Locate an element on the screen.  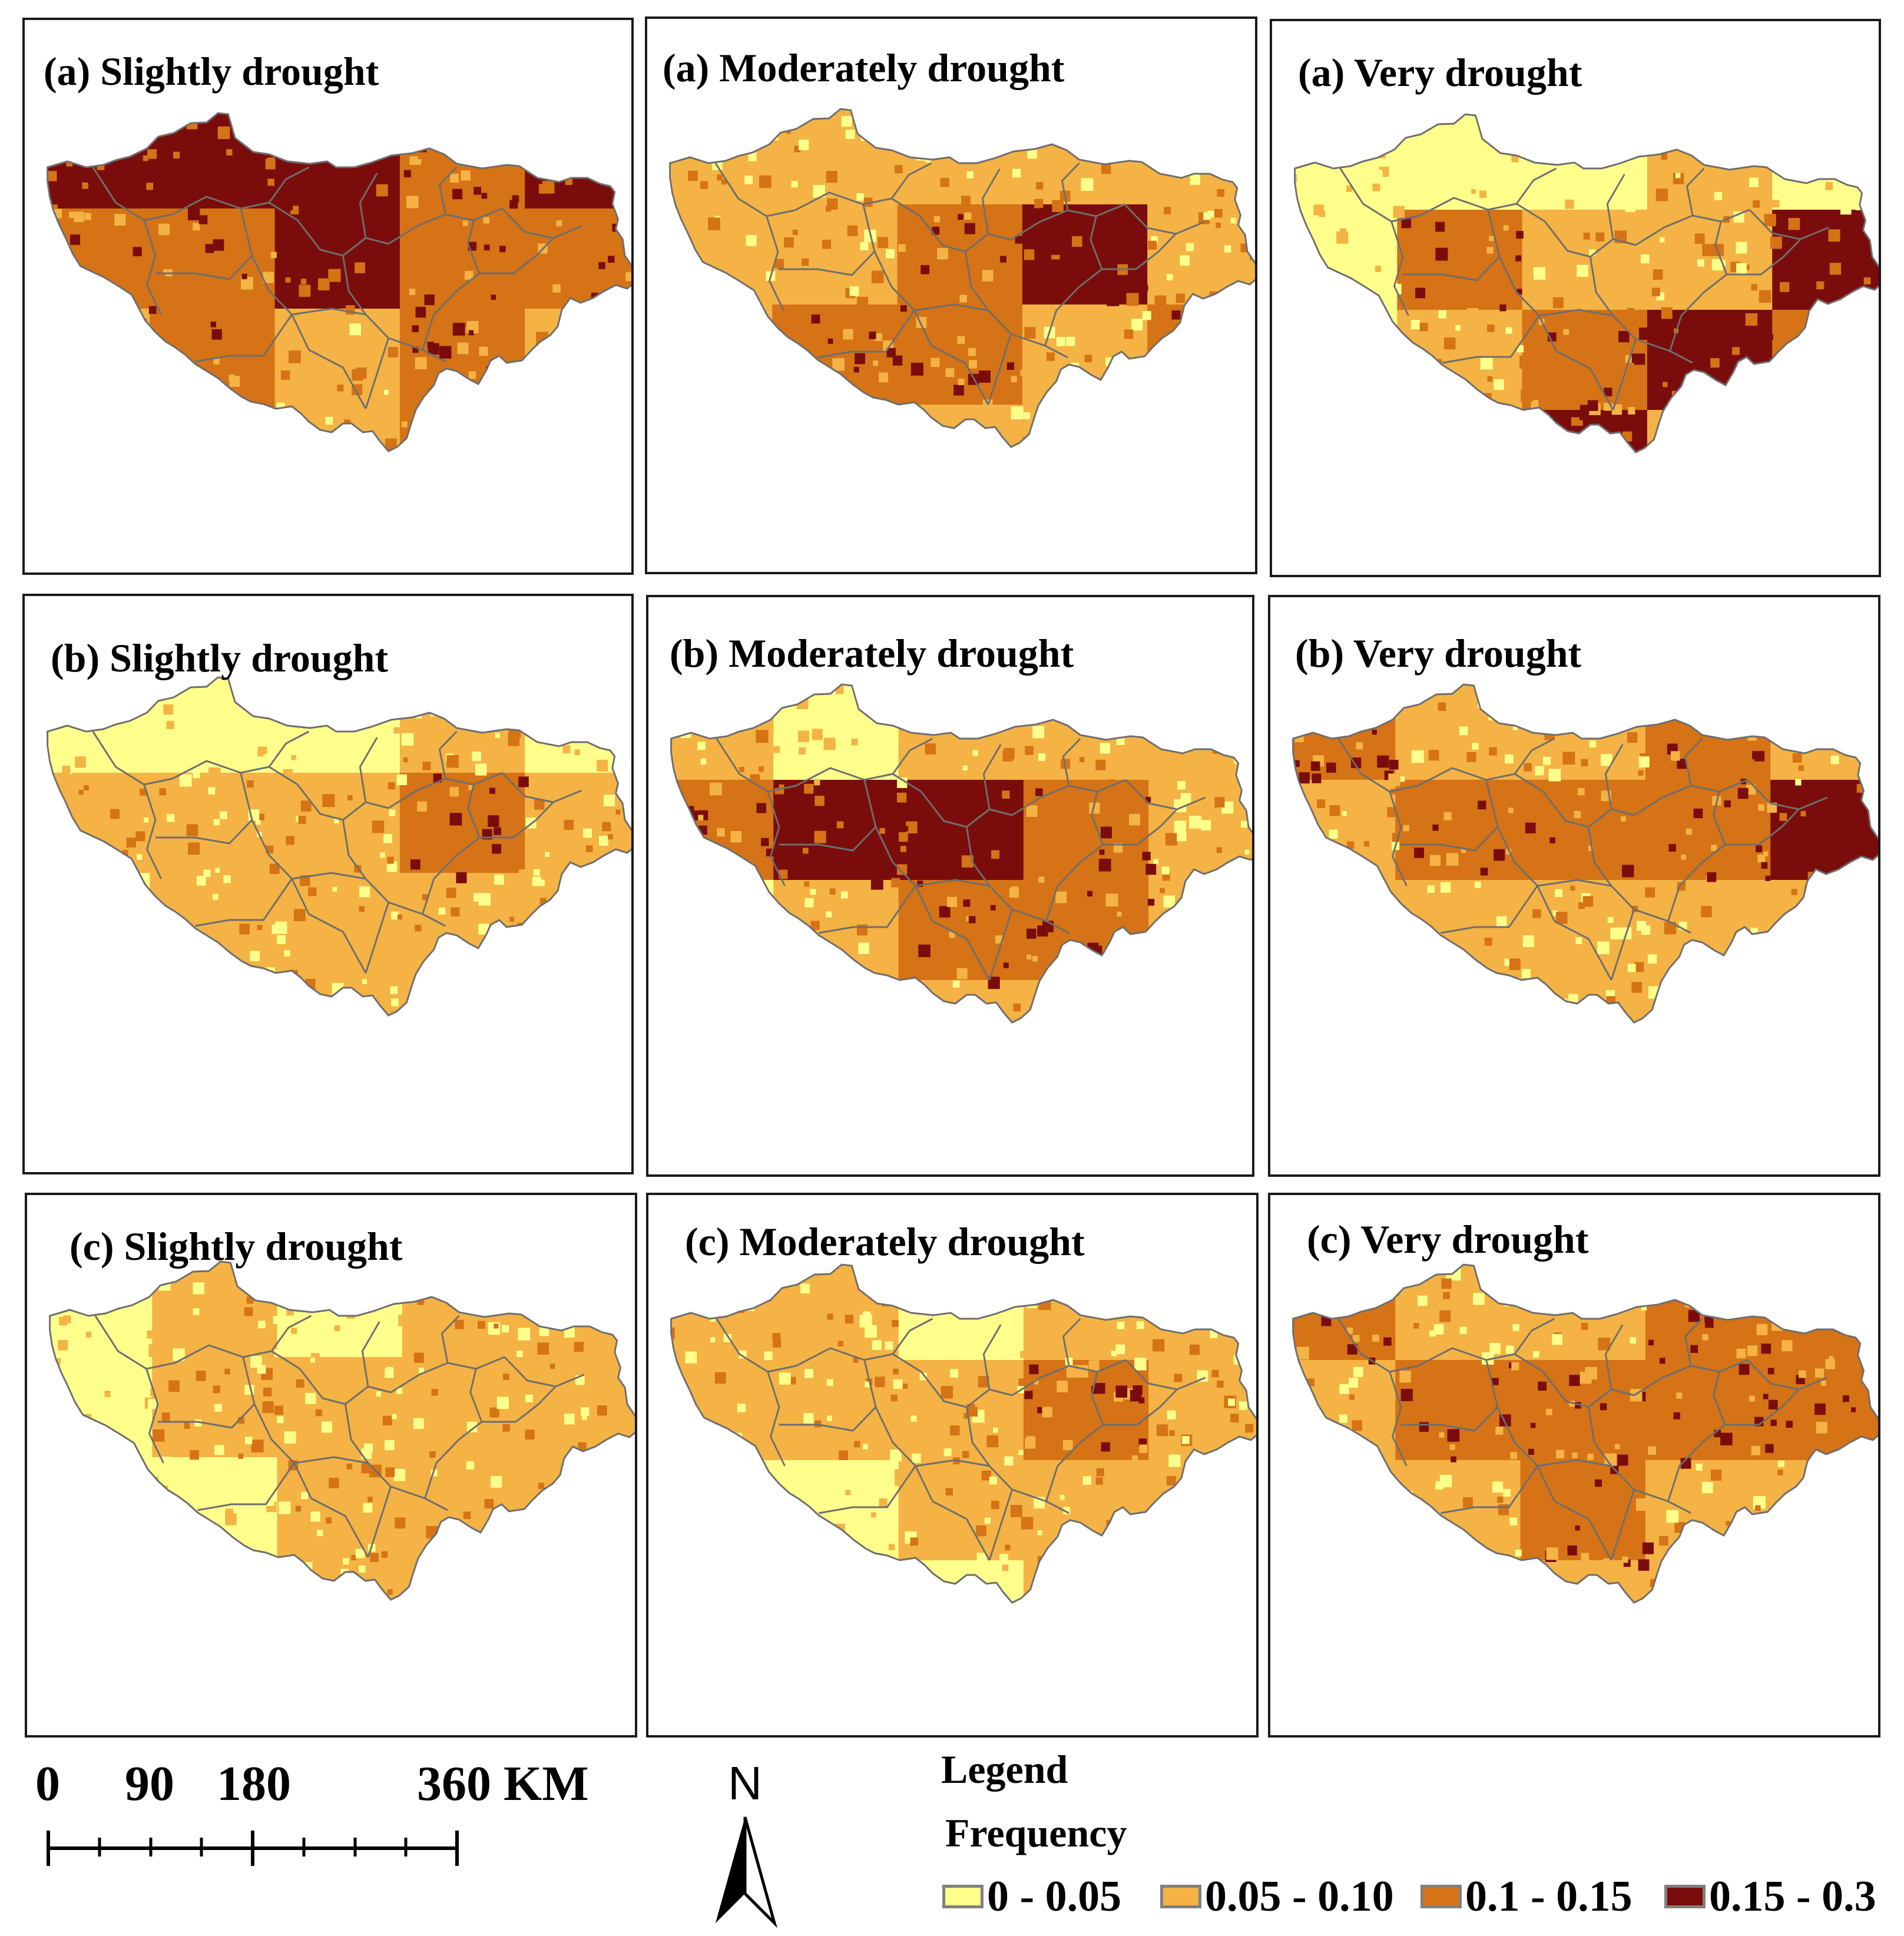
scale-bar: 0 90 180 360 KM is located at coordinates (324, 1814).